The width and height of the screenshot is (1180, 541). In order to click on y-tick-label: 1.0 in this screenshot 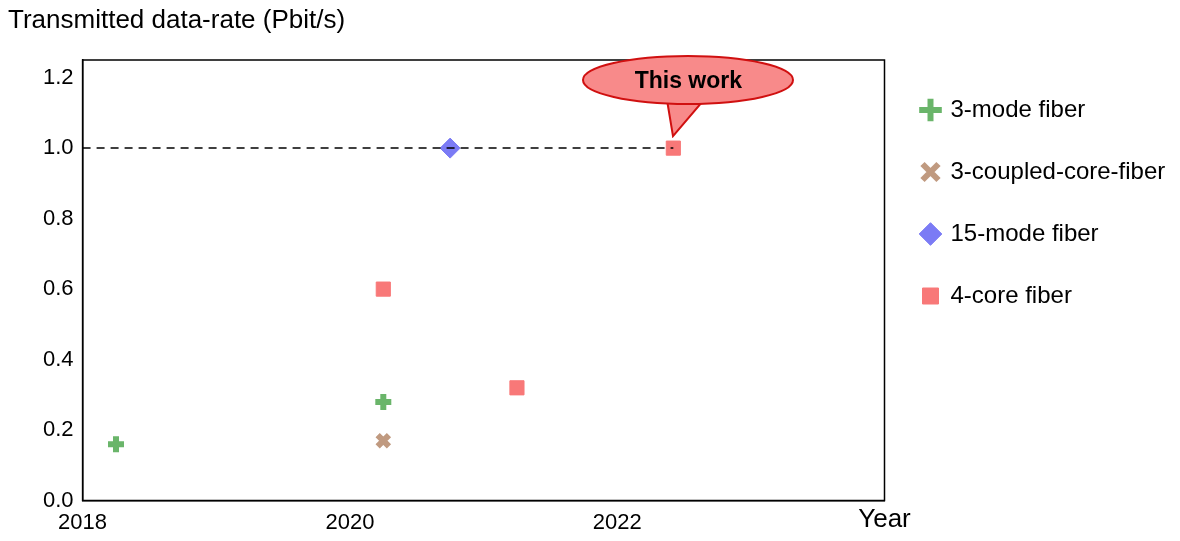, I will do `click(58, 147)`.